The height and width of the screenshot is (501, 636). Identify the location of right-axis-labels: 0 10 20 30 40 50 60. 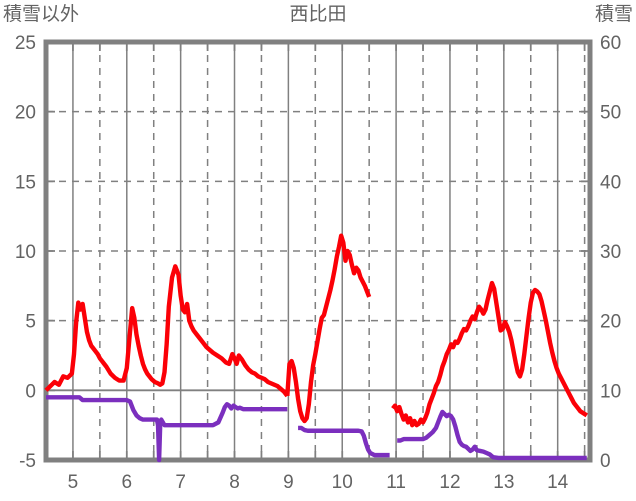
(610, 252).